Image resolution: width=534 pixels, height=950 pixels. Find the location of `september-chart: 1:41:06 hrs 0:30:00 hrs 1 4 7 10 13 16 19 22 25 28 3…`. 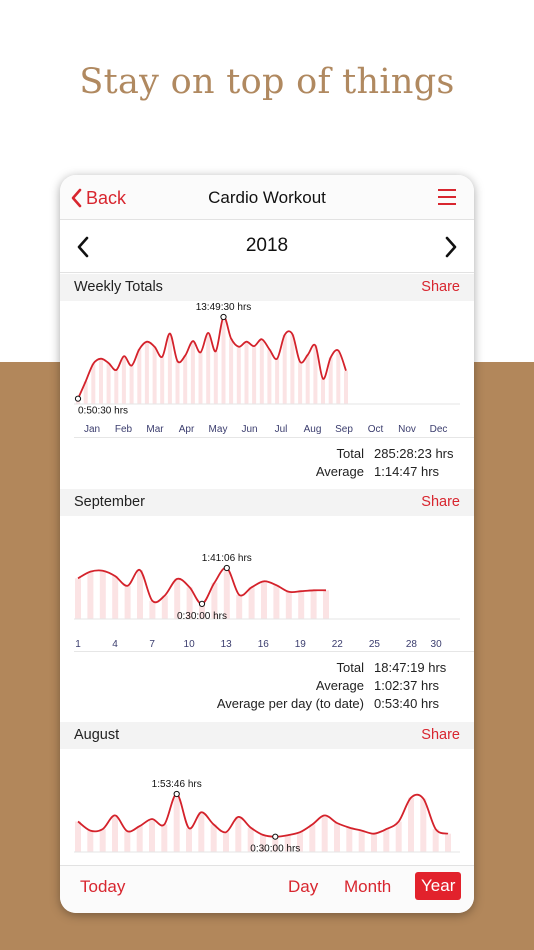

september-chart: 1:41:06 hrs 0:30:00 hrs 1 4 7 10 13 16 19 22 25 28 3… is located at coordinates (267, 583).